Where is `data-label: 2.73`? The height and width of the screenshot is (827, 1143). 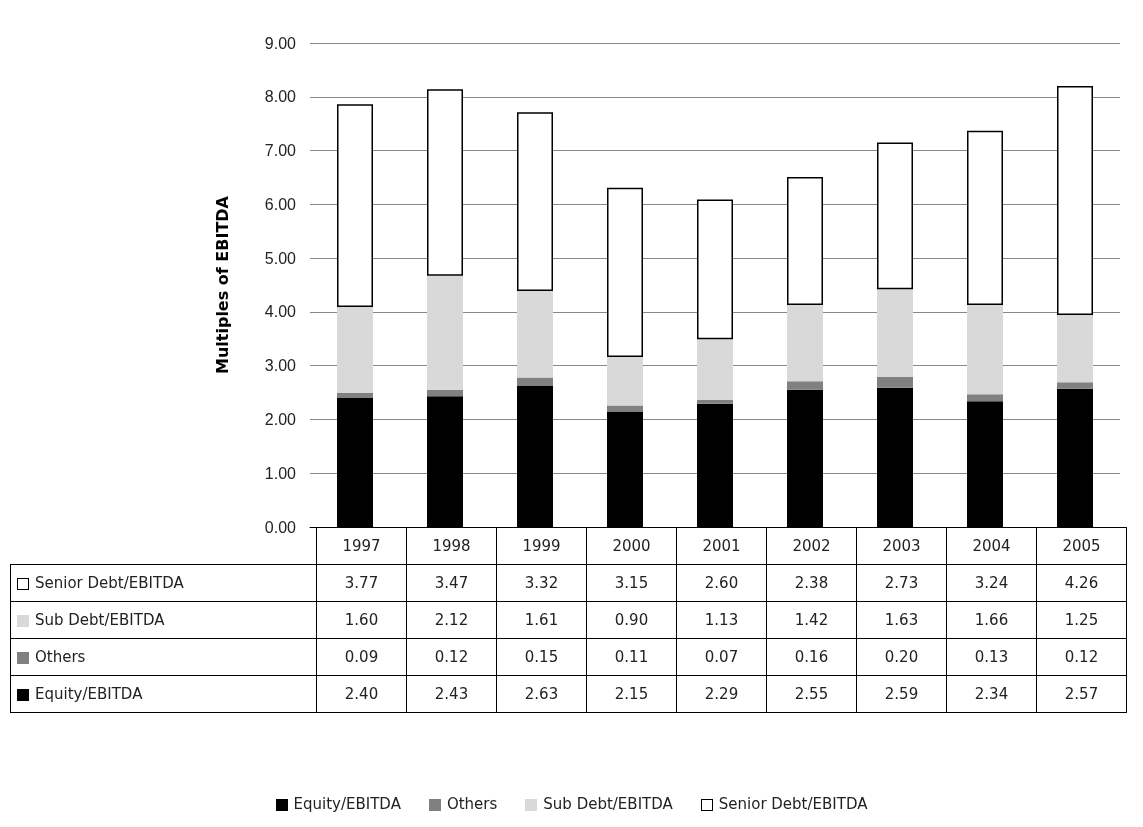
data-label: 2.73 is located at coordinates (901, 583).